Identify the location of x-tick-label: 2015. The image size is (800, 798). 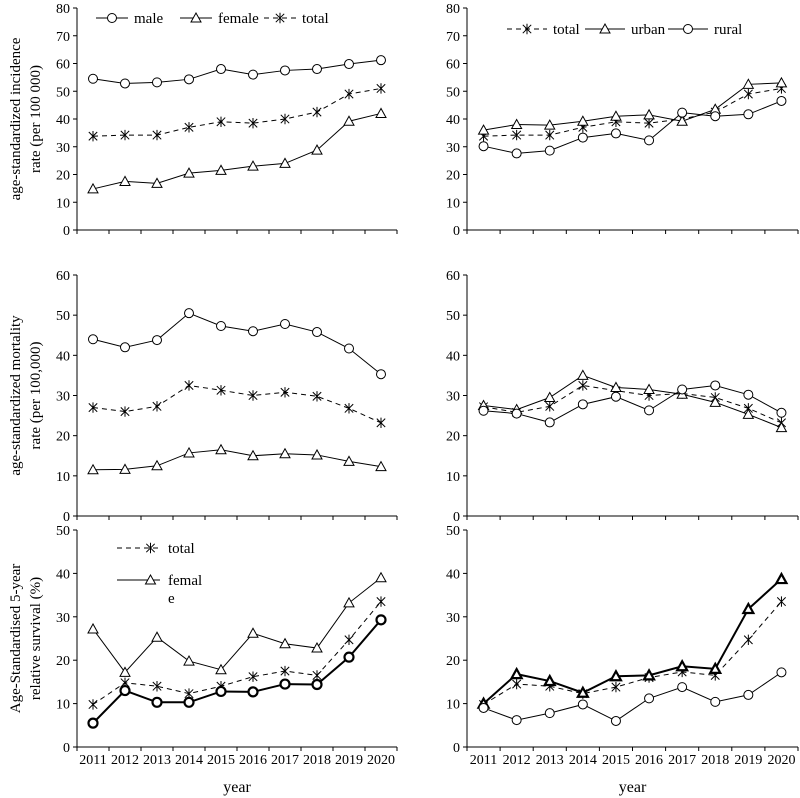
(616, 760).